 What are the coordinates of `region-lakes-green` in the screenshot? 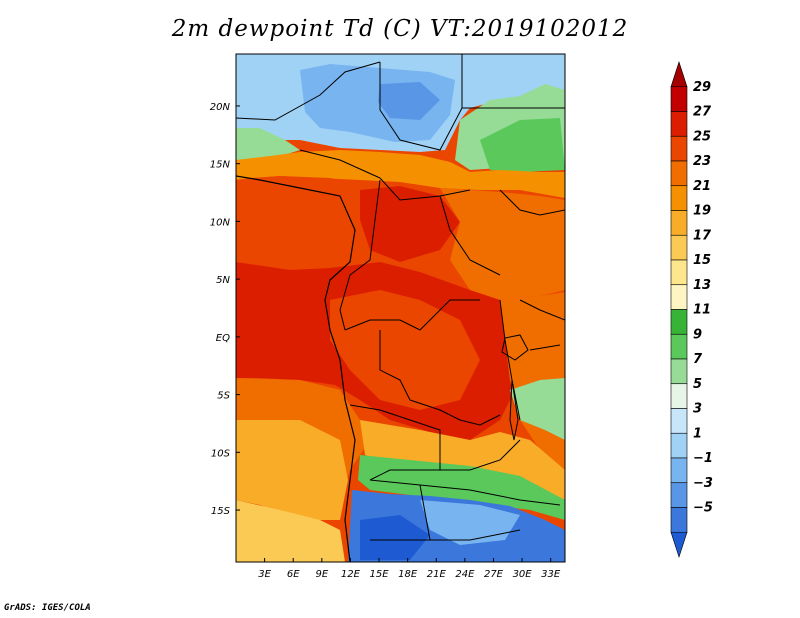 It's located at (537, 409).